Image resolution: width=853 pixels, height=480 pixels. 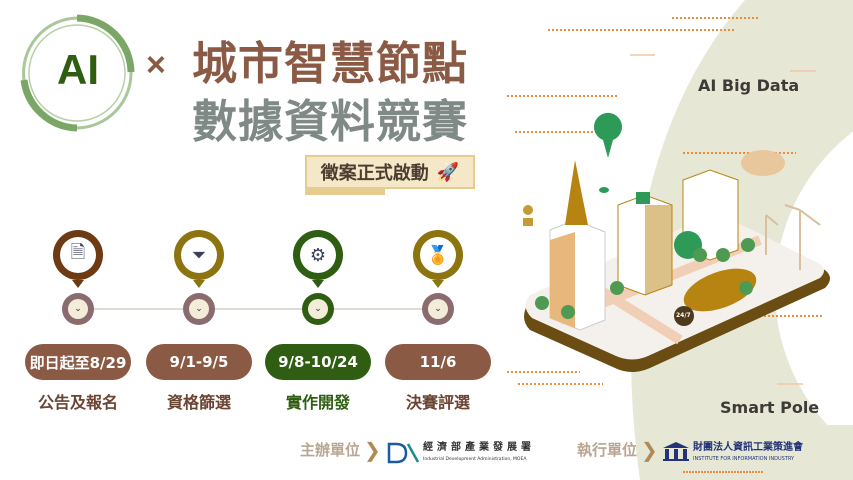 I want to click on timeline-label: 資格篩選, so click(x=198, y=402).